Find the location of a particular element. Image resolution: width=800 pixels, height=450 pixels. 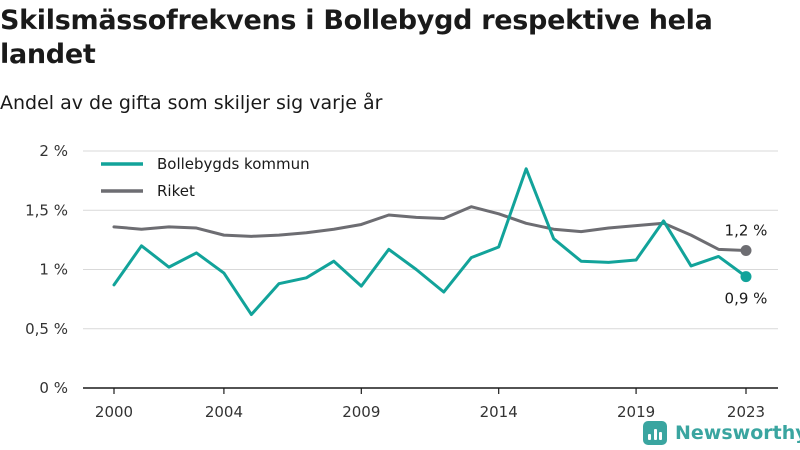

end-label-riket: 1,2 % is located at coordinates (746, 231).